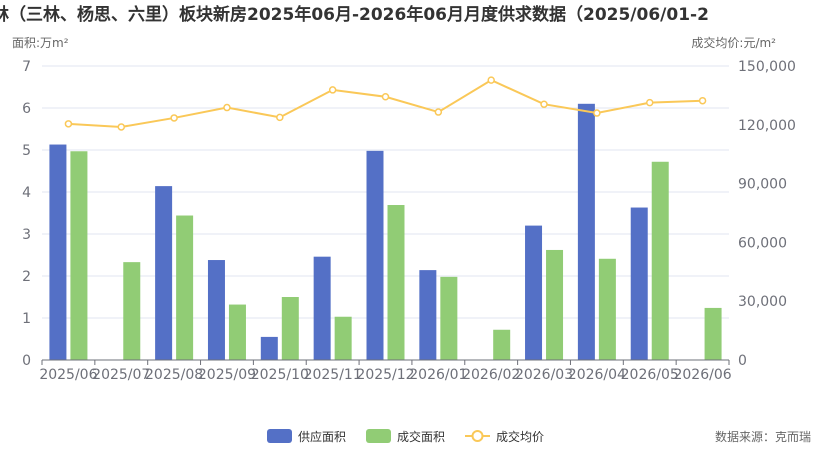  I want to click on y-tick-label: 3, so click(26, 235).